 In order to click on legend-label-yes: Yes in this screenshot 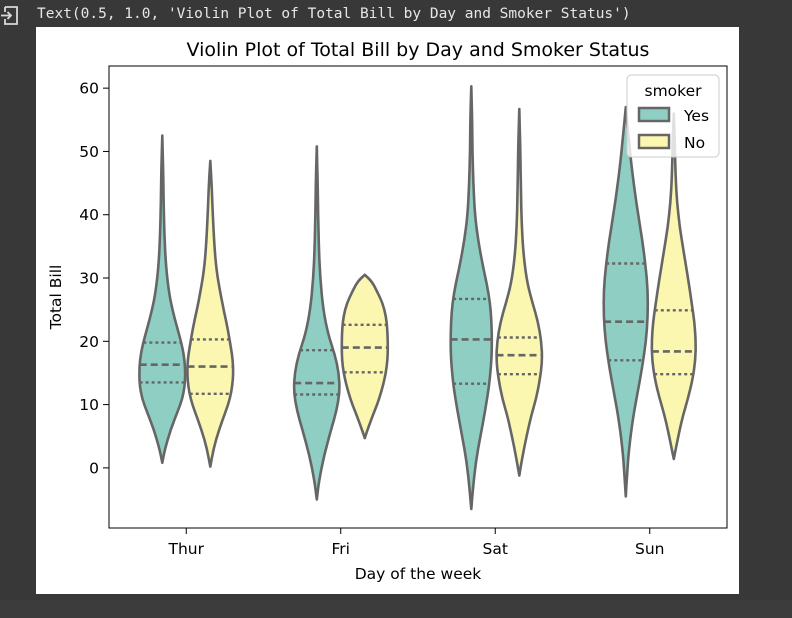, I will do `click(696, 116)`.